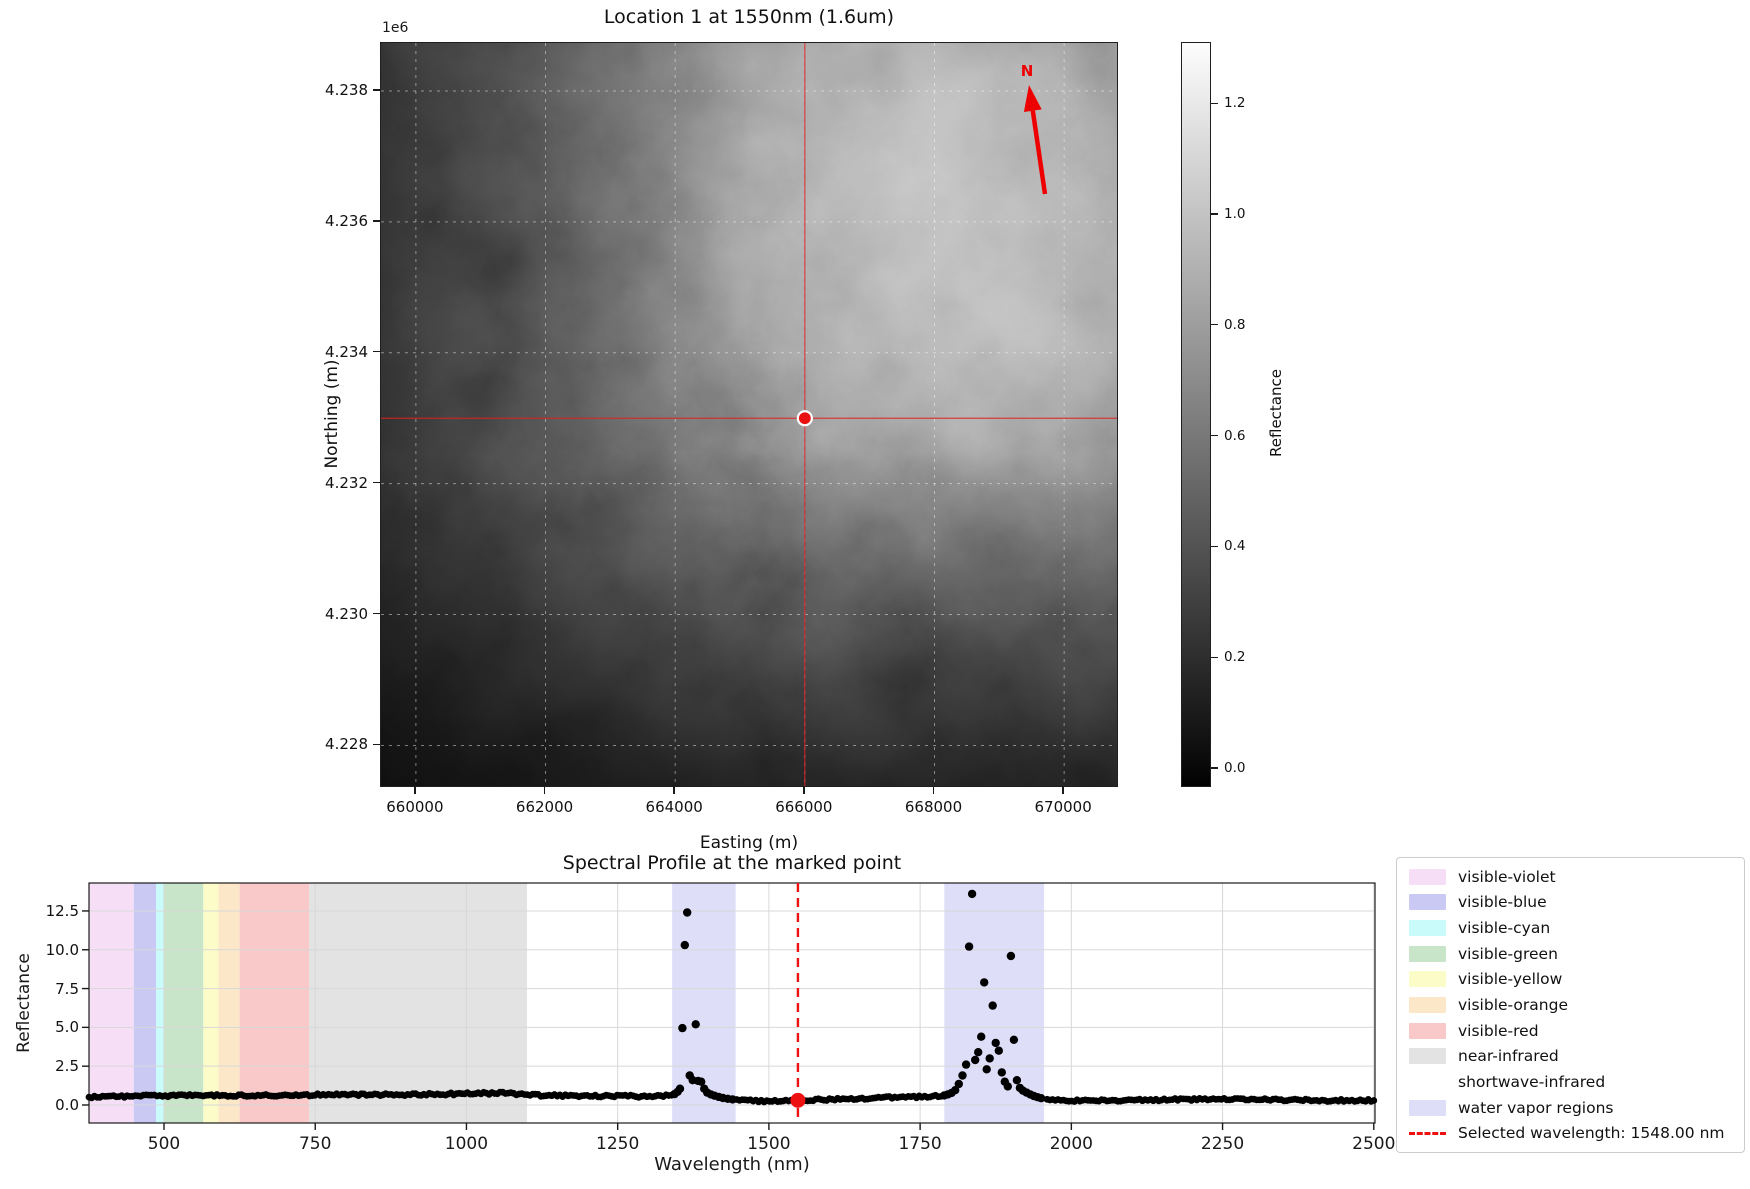 This screenshot has width=1750, height=1189. What do you see at coordinates (332, 414) in the screenshot?
I see `map-y-axis-label: Northing (m)` at bounding box center [332, 414].